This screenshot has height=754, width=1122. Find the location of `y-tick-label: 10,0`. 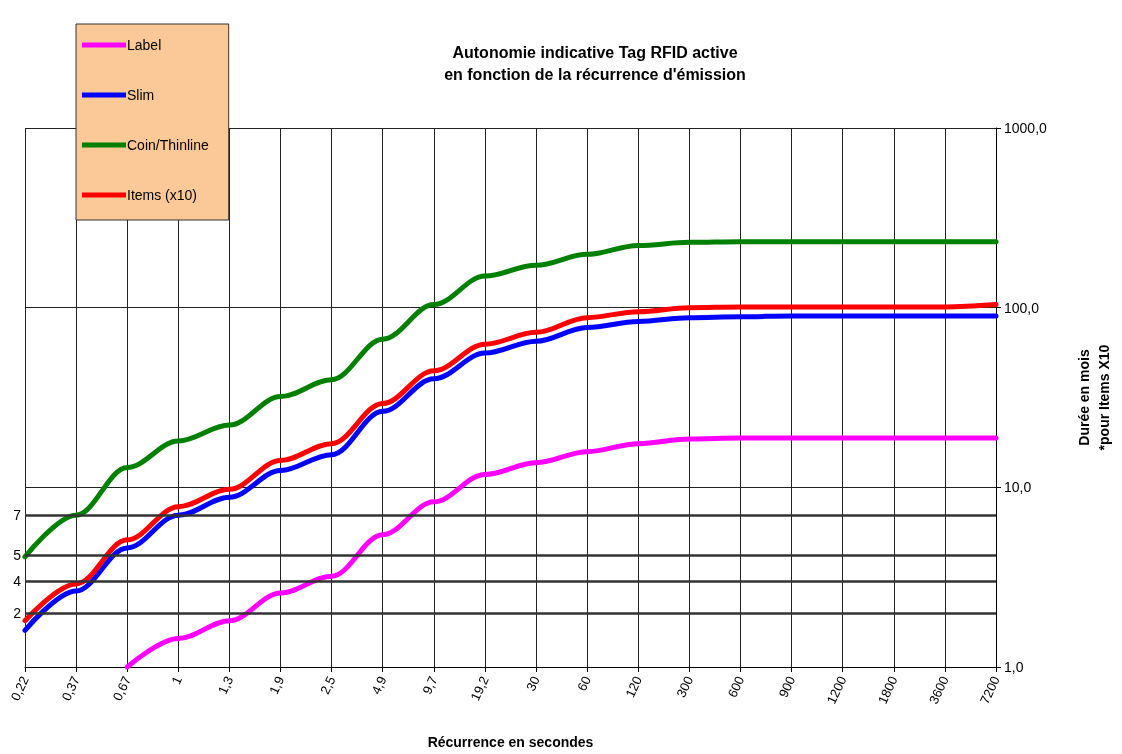

y-tick-label: 10,0 is located at coordinates (1018, 487).